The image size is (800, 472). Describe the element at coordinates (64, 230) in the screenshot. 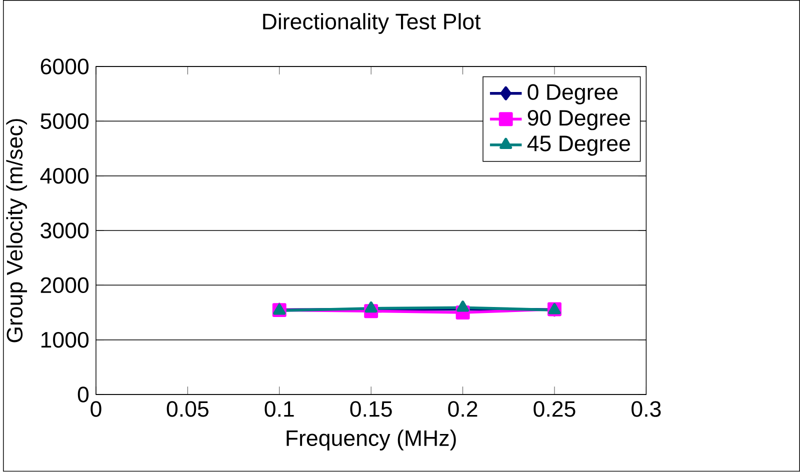

I see `y-tick-label: 3000` at that location.